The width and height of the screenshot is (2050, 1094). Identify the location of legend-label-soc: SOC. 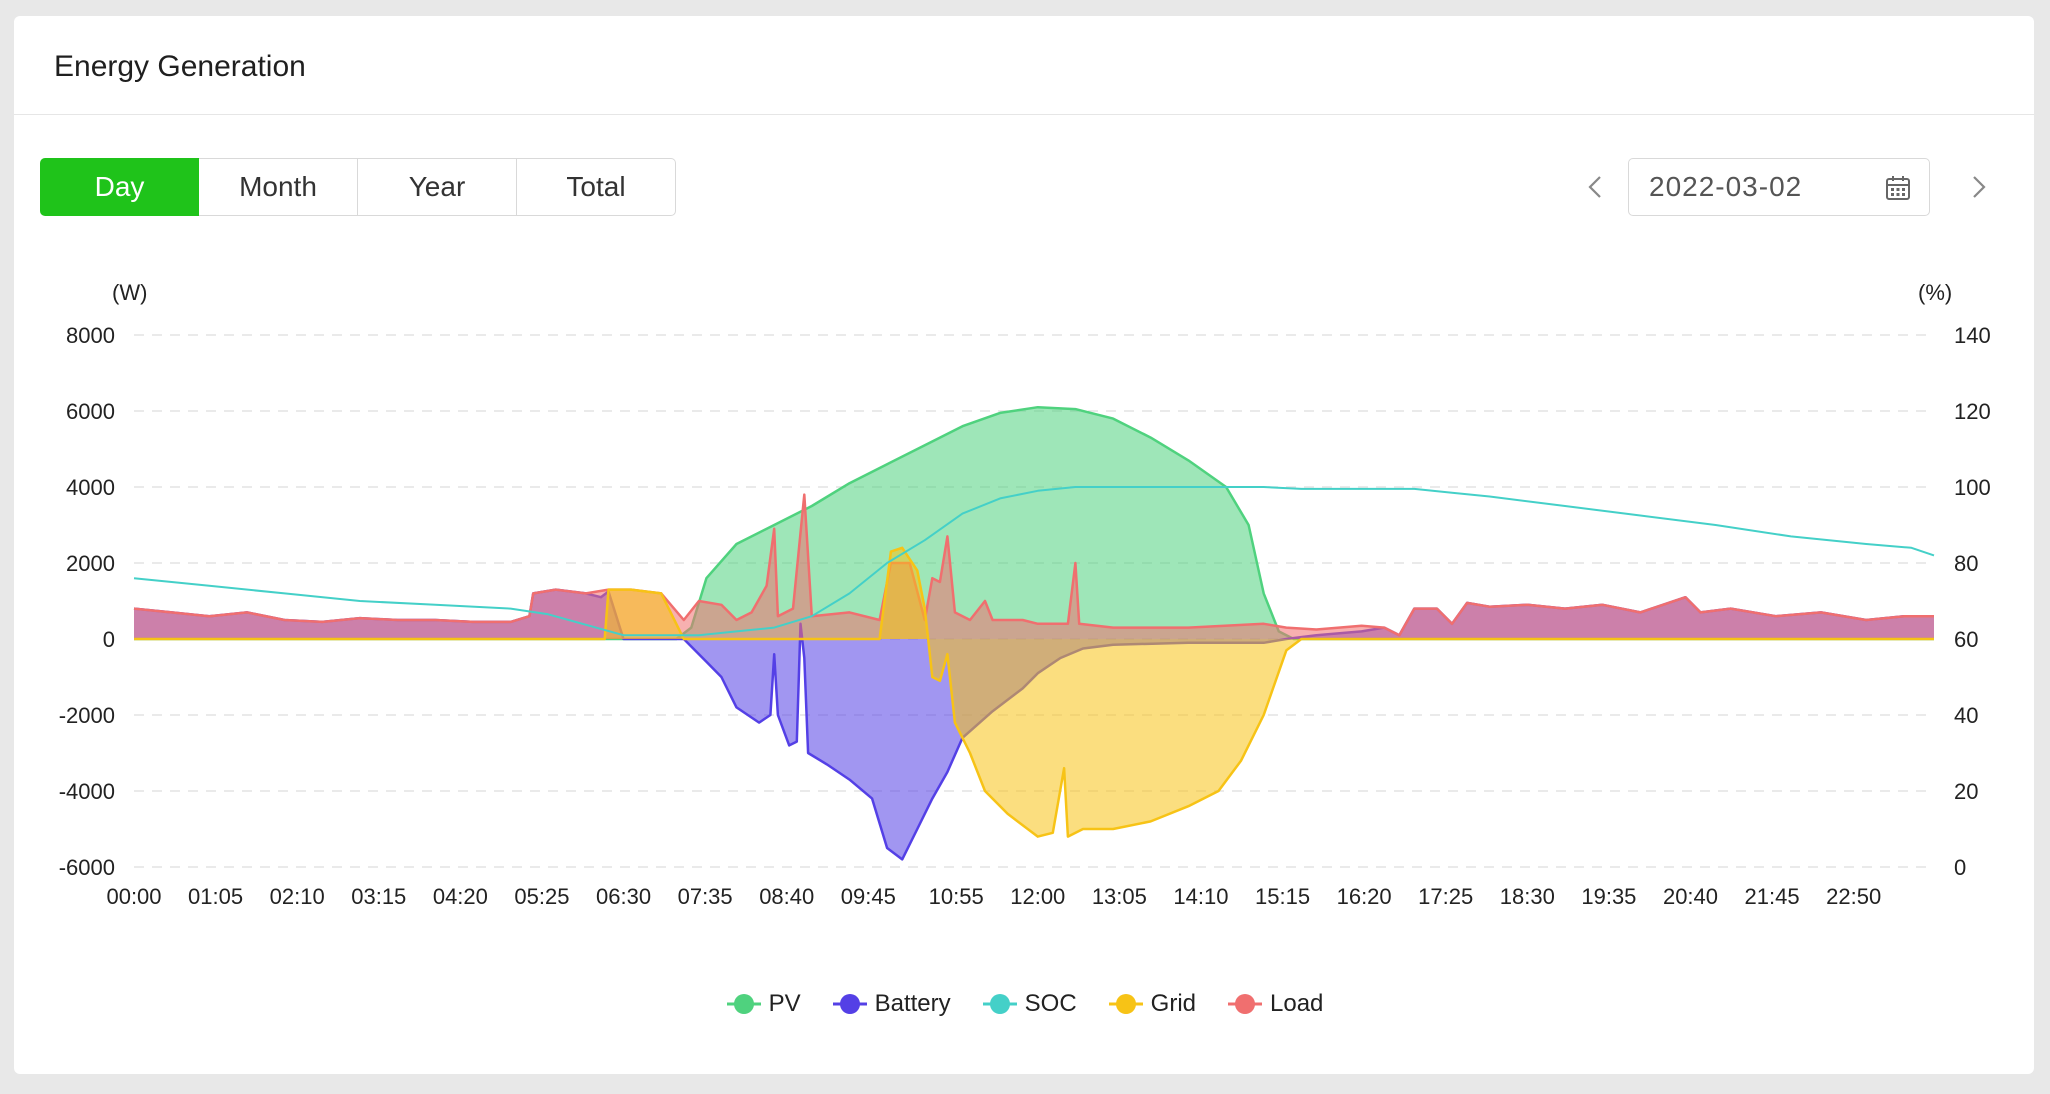
(1050, 1003).